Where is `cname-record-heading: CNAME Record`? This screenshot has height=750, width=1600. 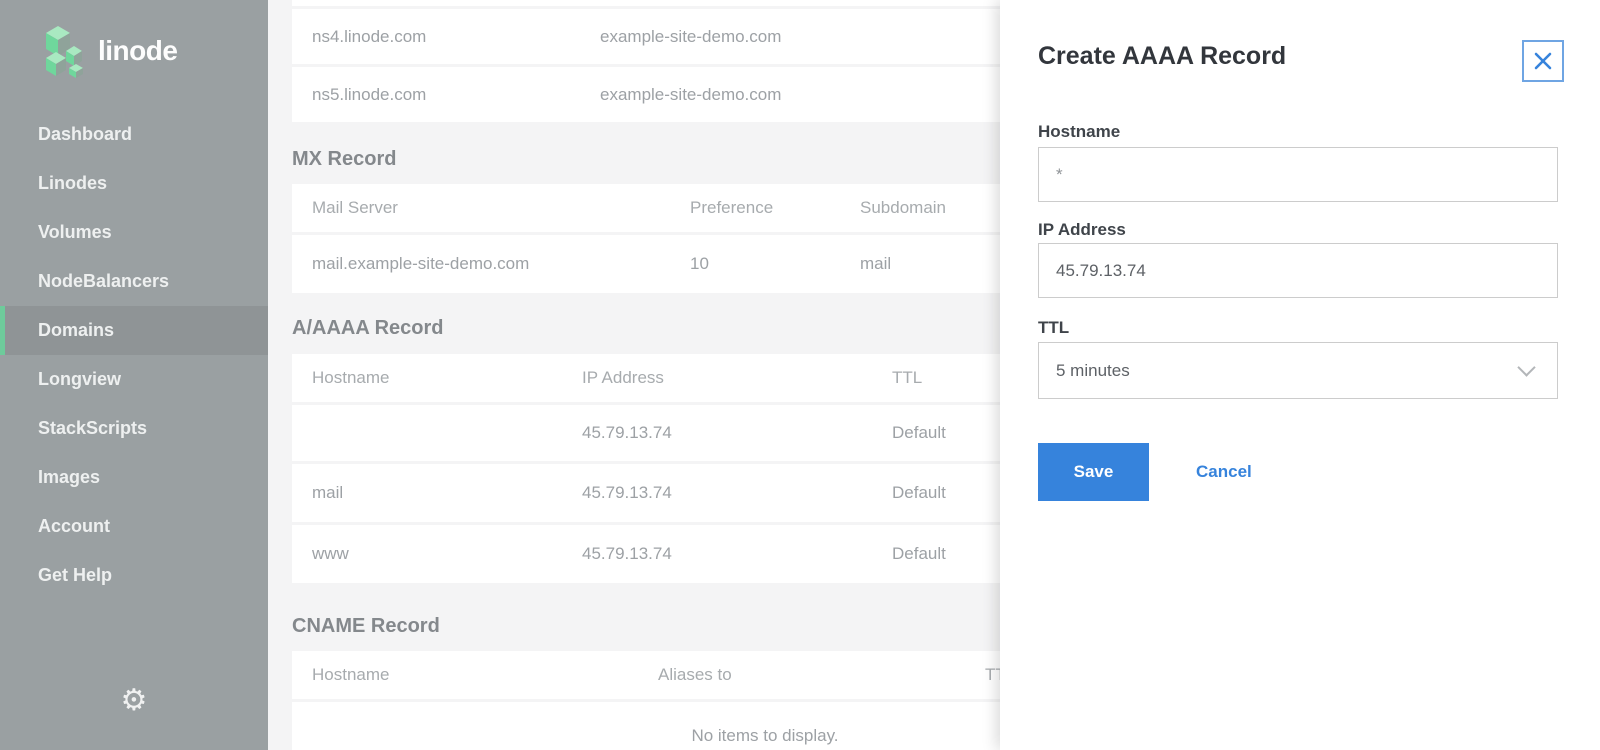 cname-record-heading: CNAME Record is located at coordinates (366, 626).